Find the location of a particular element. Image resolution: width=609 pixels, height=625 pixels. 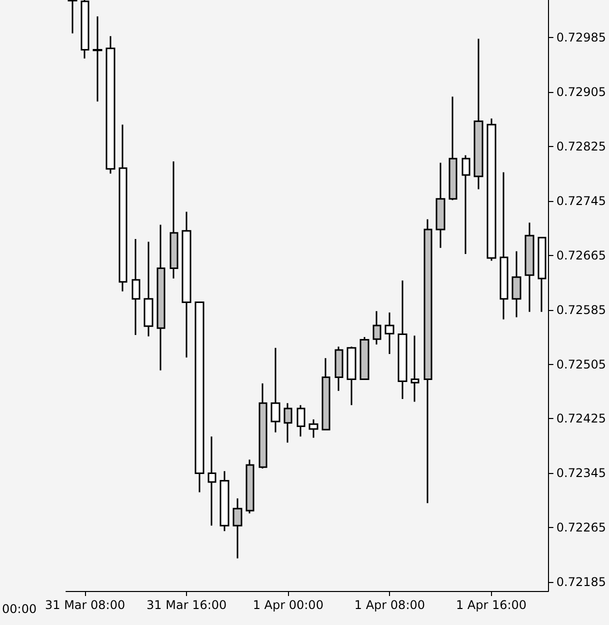

y-tick-label: 0.72665 is located at coordinates (581, 255).